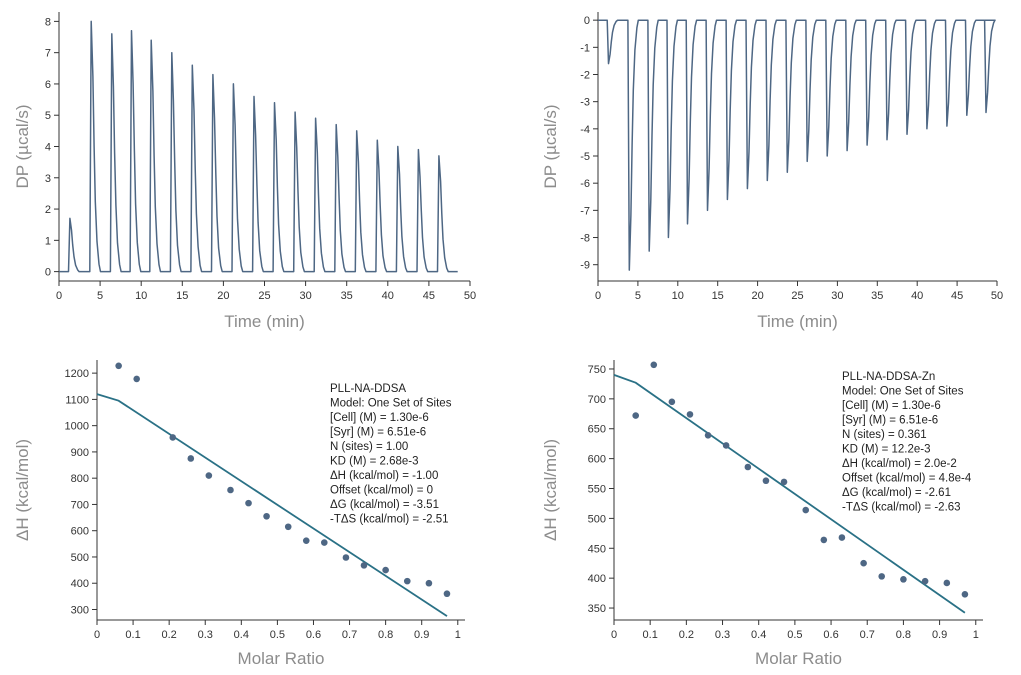 This screenshot has width=1021, height=675. I want to click on fit-annotation-line: ΔH (kcal/mol) = -1.00, so click(384, 476).